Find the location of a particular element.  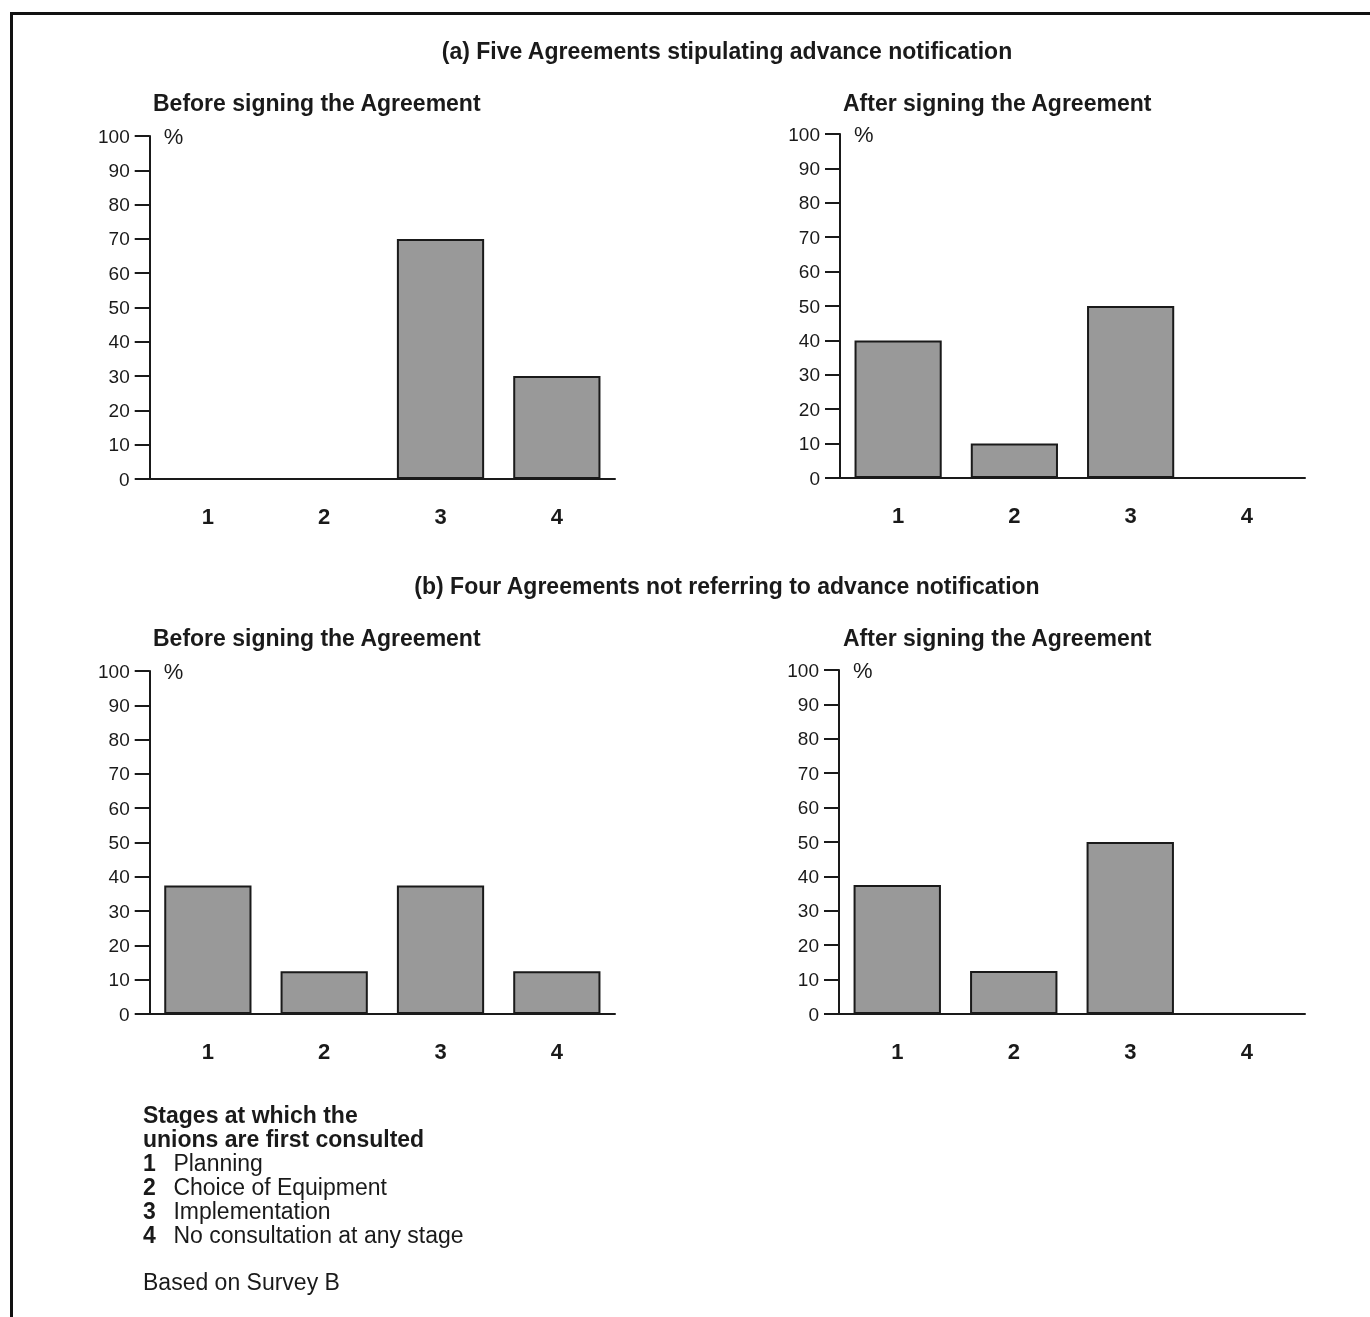

text: Based on Survey B is located at coordinates (242, 1282).